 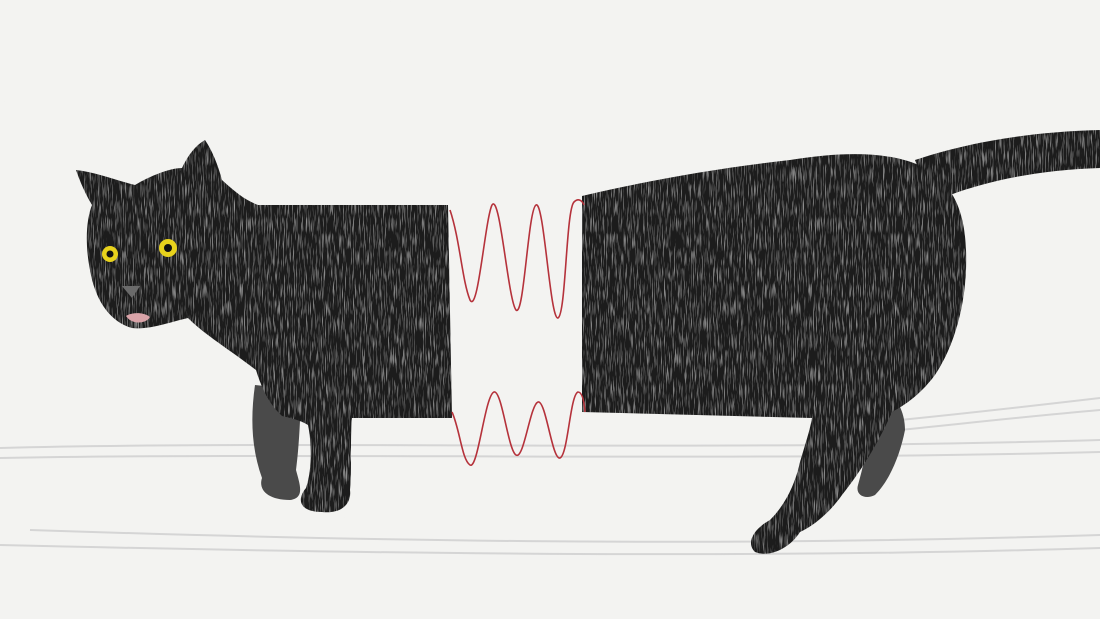 What do you see at coordinates (138, 318) in the screenshot?
I see `cat-mouth-icon` at bounding box center [138, 318].